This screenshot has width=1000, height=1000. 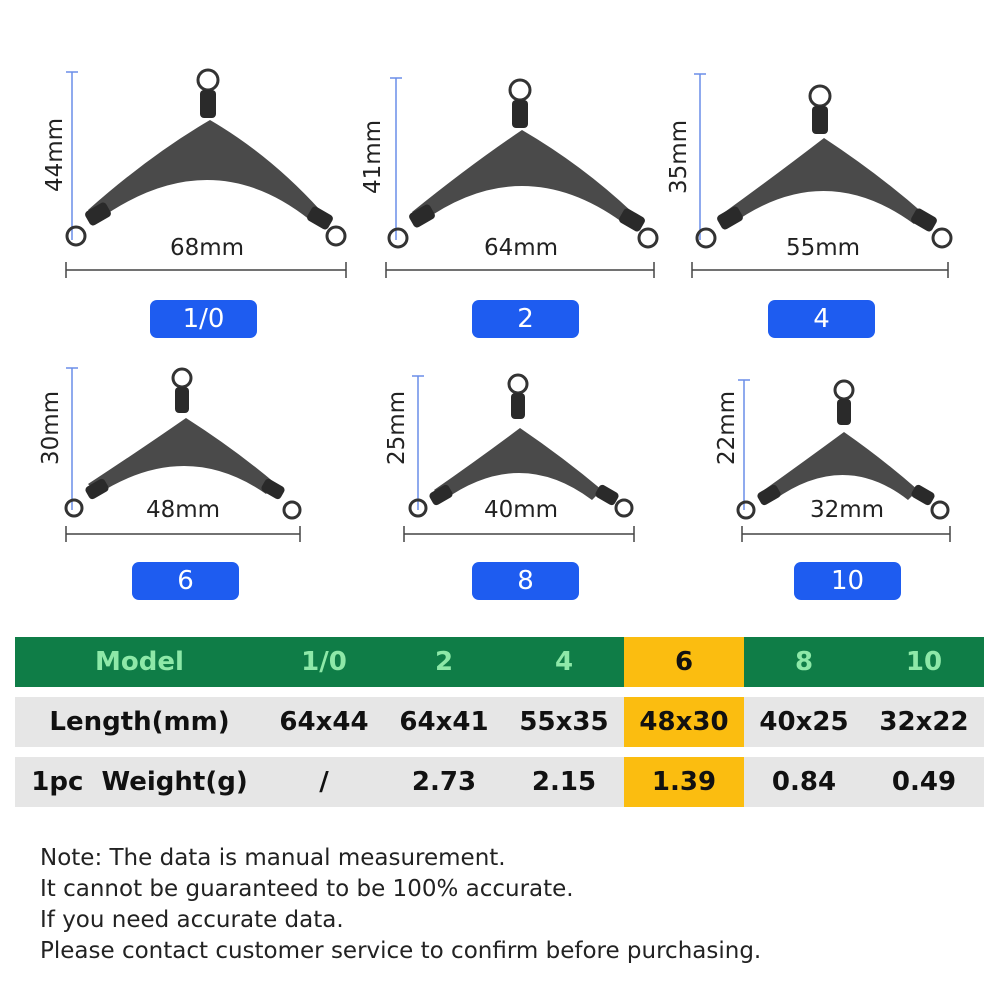 I want to click on table-row-label: 1pc Weight(g), so click(x=139, y=782).